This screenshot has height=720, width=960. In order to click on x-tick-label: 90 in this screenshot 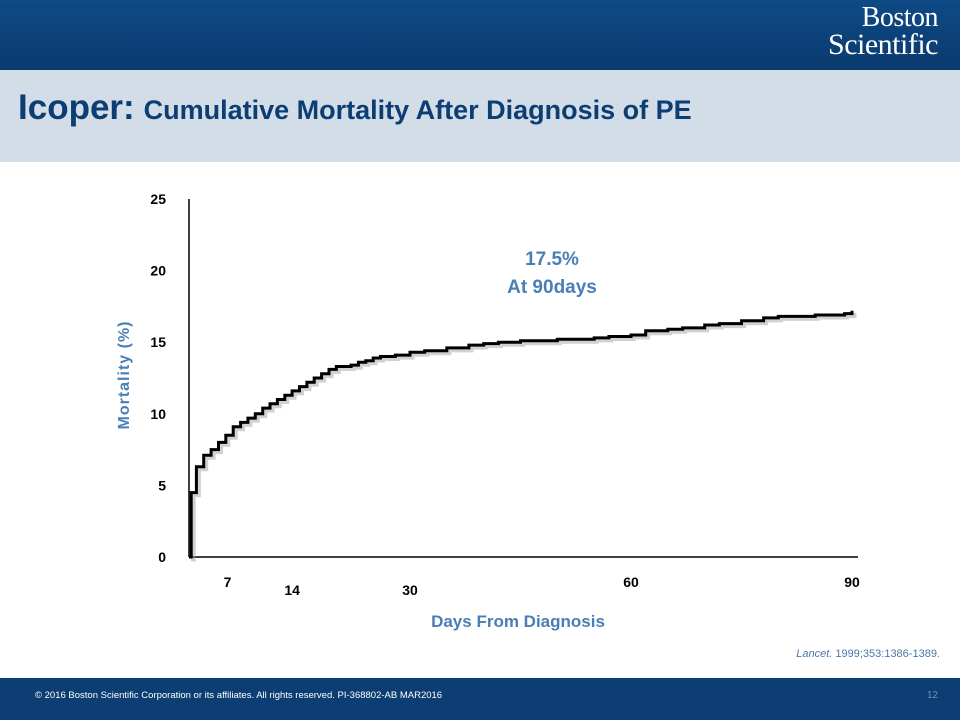, I will do `click(852, 582)`.